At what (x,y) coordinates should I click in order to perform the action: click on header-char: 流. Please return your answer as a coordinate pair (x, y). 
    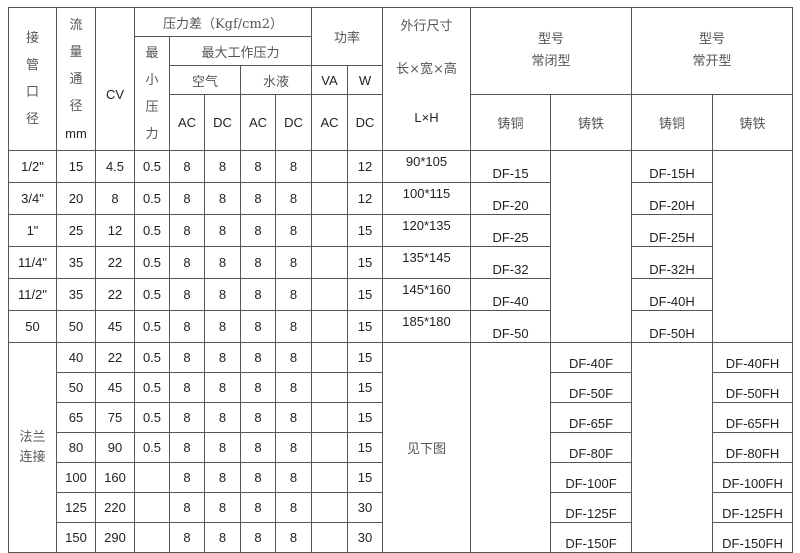
    Looking at the image, I should click on (76, 25).